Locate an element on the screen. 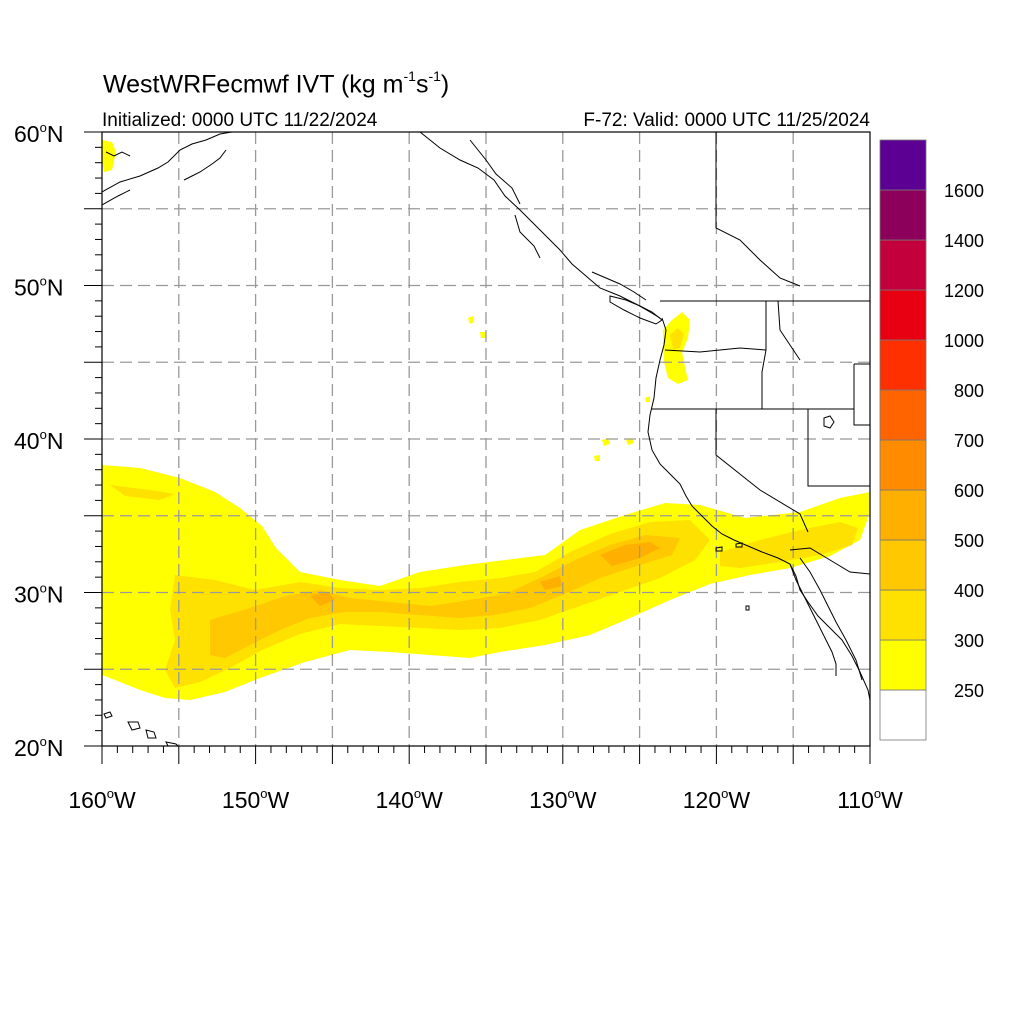 The height and width of the screenshot is (1024, 1024). colorbar is located at coordinates (903, 440).